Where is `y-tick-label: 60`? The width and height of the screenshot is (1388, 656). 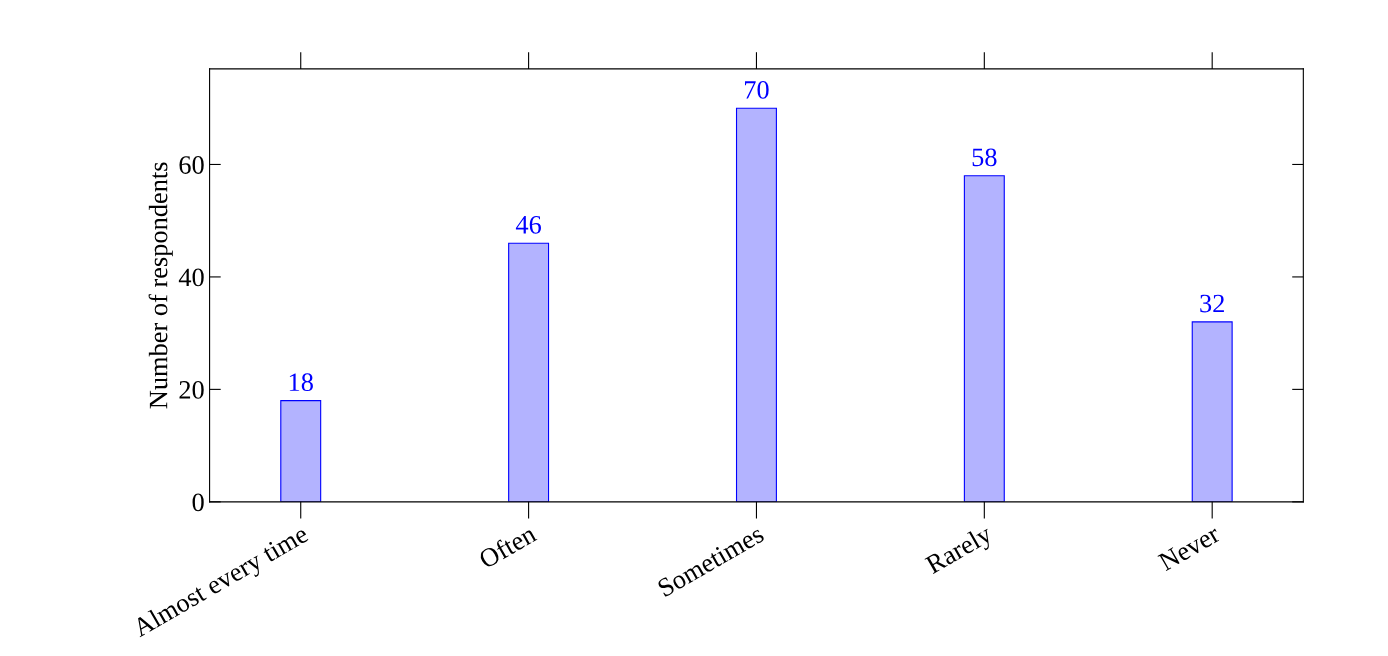
y-tick-label: 60 is located at coordinates (191, 165).